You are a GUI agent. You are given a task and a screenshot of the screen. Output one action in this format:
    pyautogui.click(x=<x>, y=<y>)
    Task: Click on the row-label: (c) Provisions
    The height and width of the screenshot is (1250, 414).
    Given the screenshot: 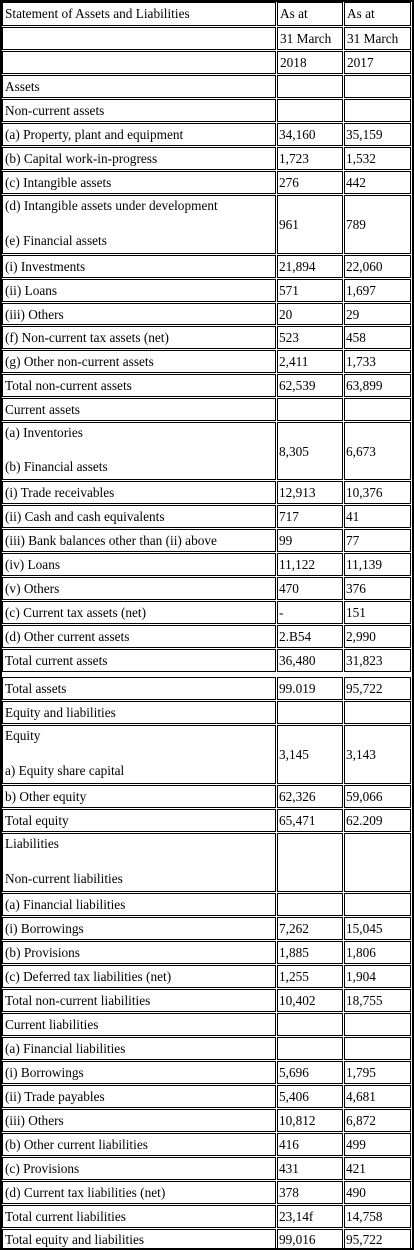 What is the action you would take?
    pyautogui.click(x=42, y=1168)
    